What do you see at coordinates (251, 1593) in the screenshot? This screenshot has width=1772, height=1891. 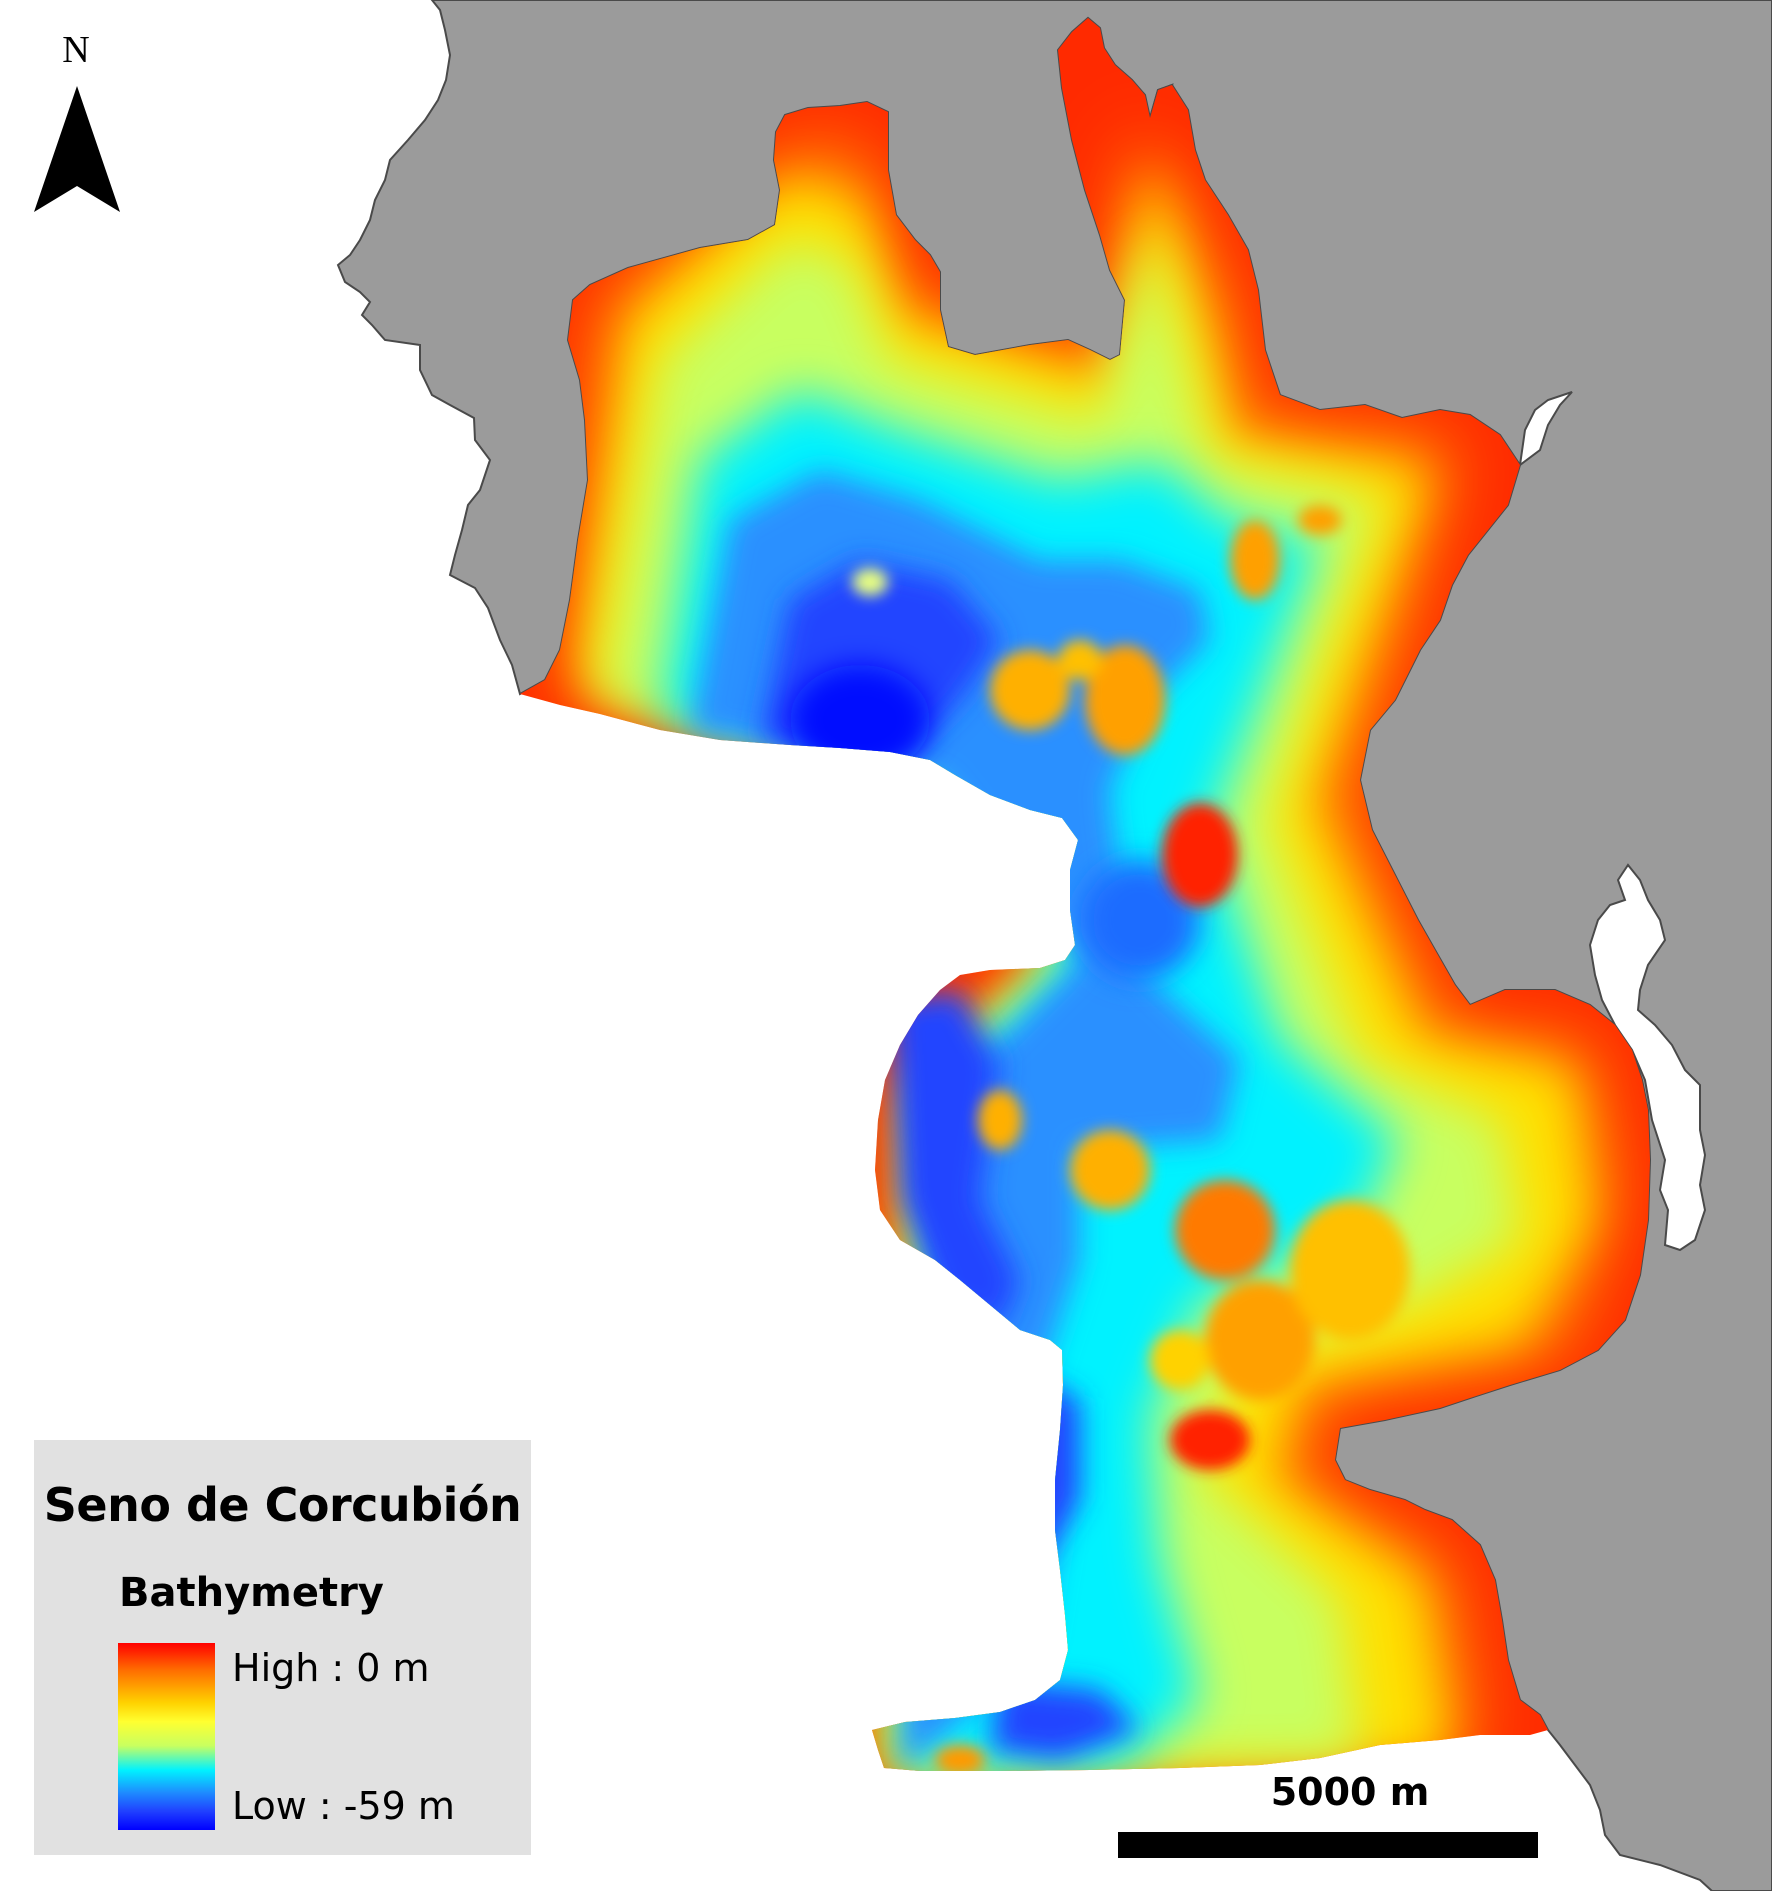 I see `legend-subtitle: Bathymetry` at bounding box center [251, 1593].